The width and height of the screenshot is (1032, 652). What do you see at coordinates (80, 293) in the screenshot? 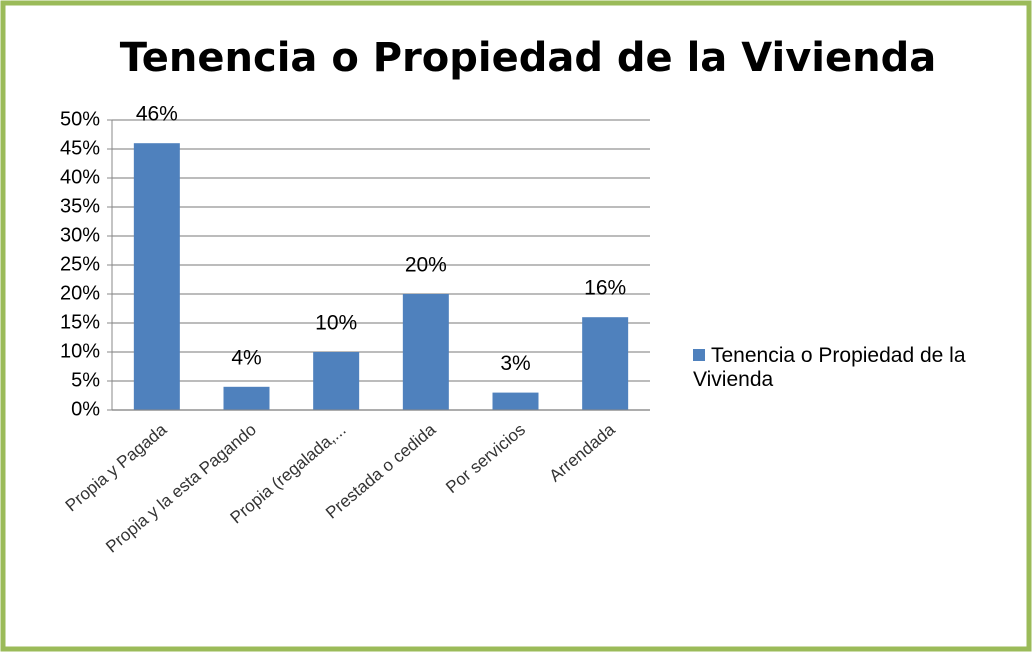
I see `y-tick-label: 20%` at bounding box center [80, 293].